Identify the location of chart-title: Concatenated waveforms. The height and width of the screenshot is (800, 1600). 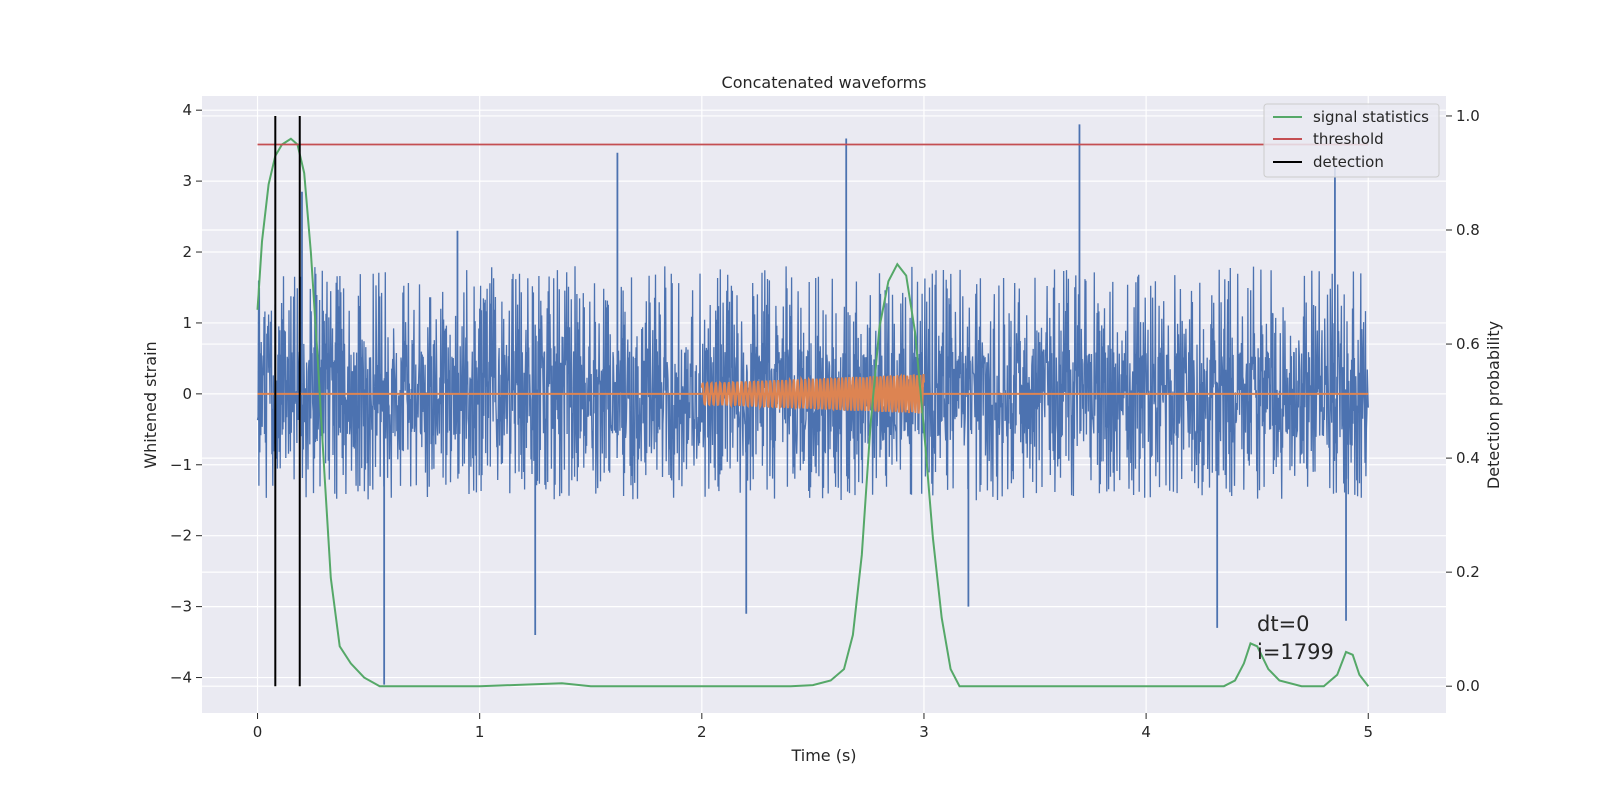
(824, 82).